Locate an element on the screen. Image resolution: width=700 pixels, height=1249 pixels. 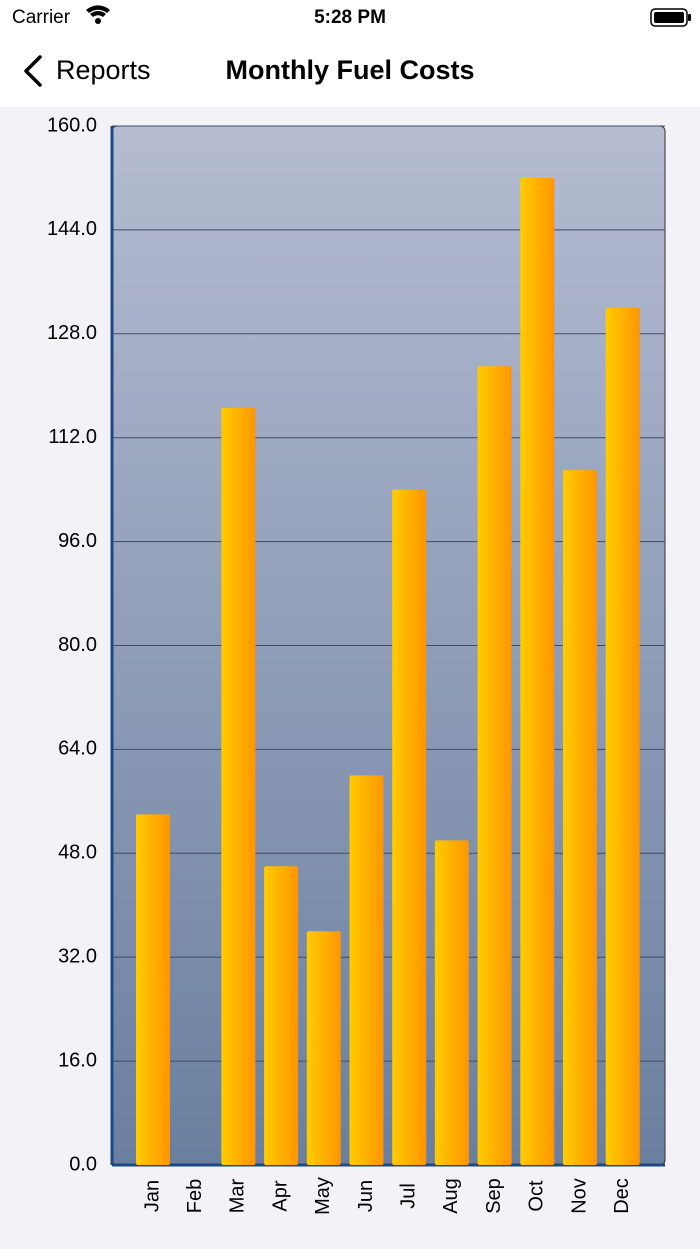
back-button: Reports is located at coordinates (87, 71).